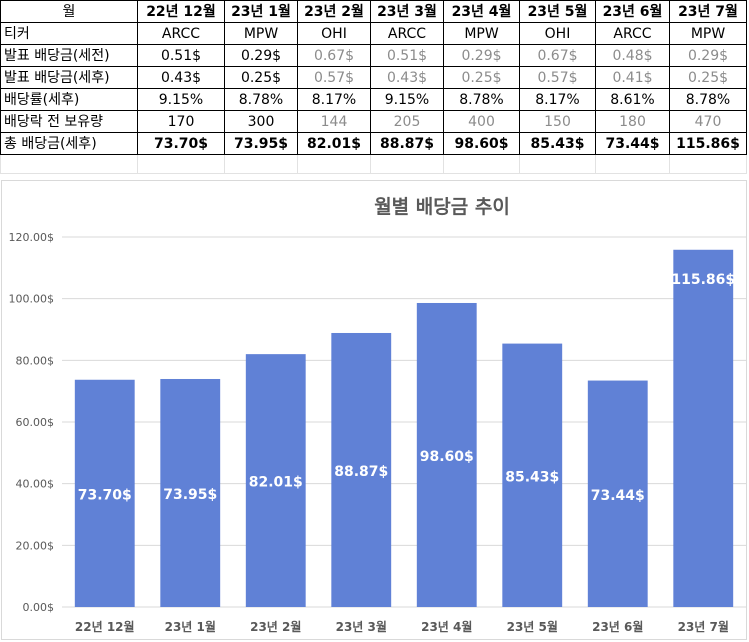  Describe the element at coordinates (35, 422) in the screenshot. I see `y-tick-label: 60.00$` at that location.